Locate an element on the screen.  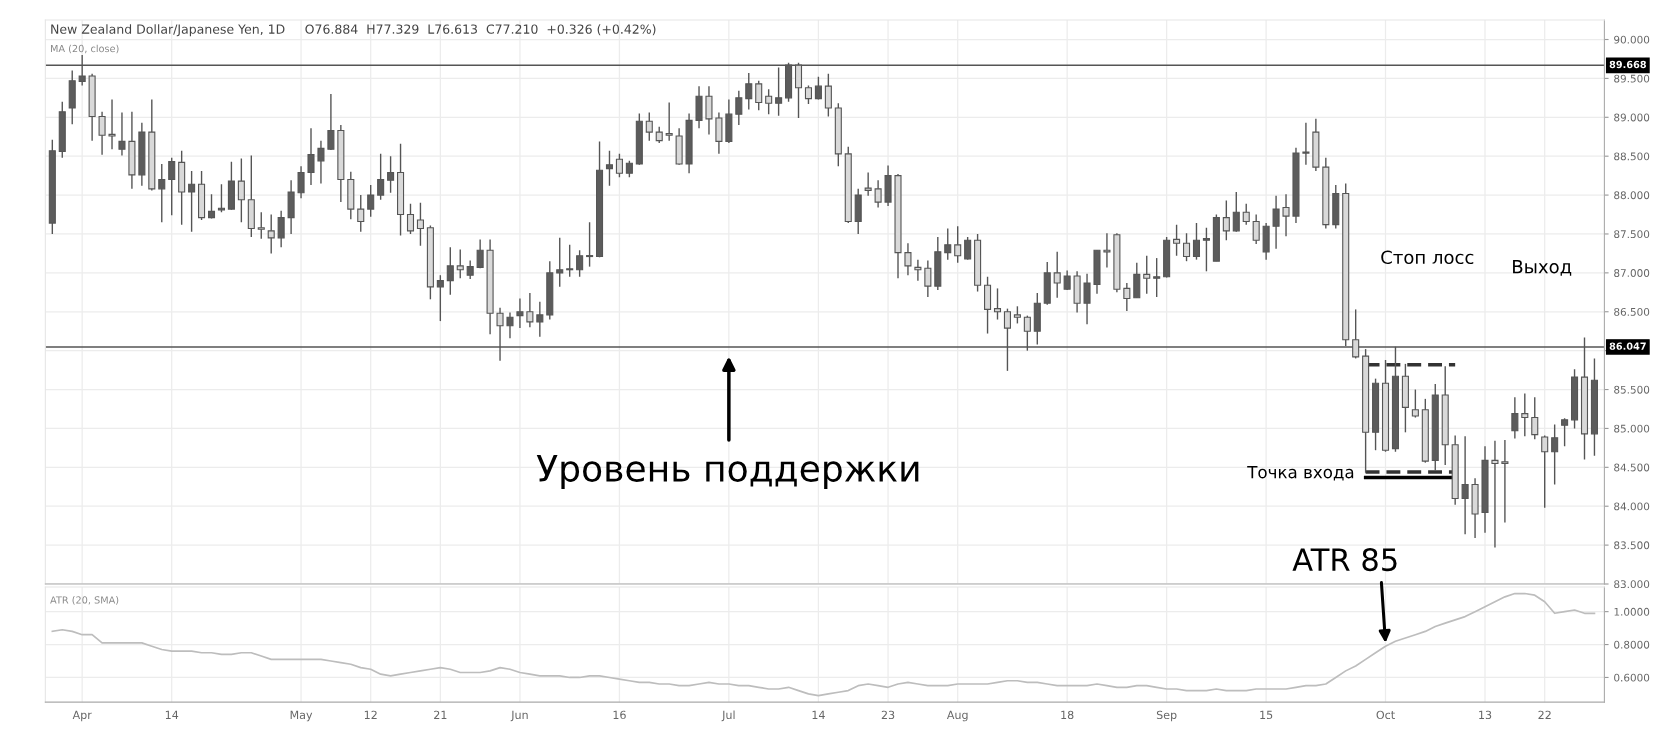
y-tick-label: 83.000 is located at coordinates (1632, 584).